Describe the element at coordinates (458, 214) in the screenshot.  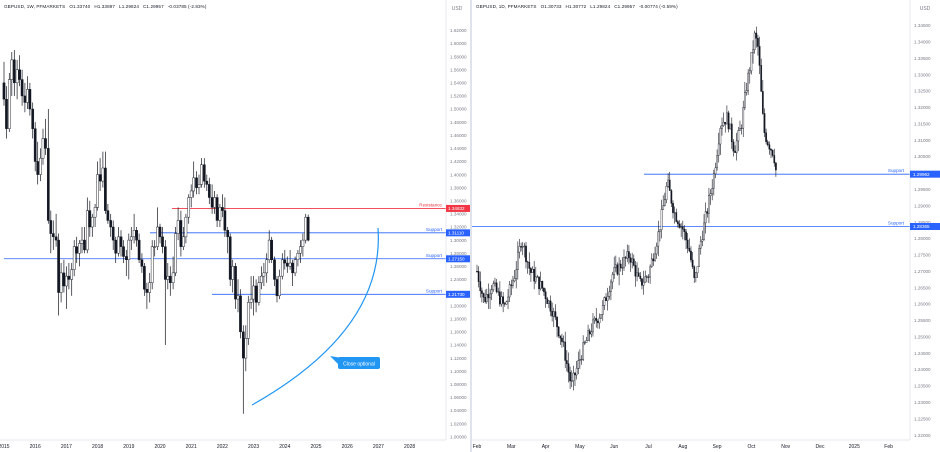
I see `y-tick-label: 1.34000` at that location.